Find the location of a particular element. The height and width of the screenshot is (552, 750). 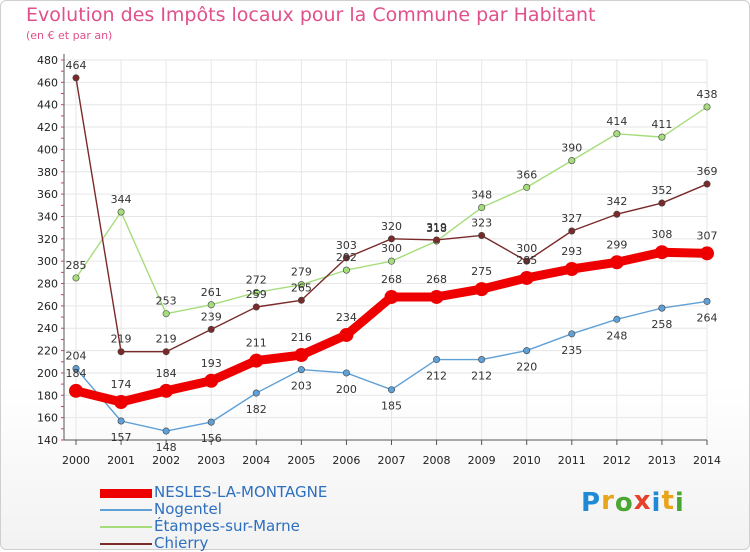

x-tick-label: 2013 is located at coordinates (662, 460).